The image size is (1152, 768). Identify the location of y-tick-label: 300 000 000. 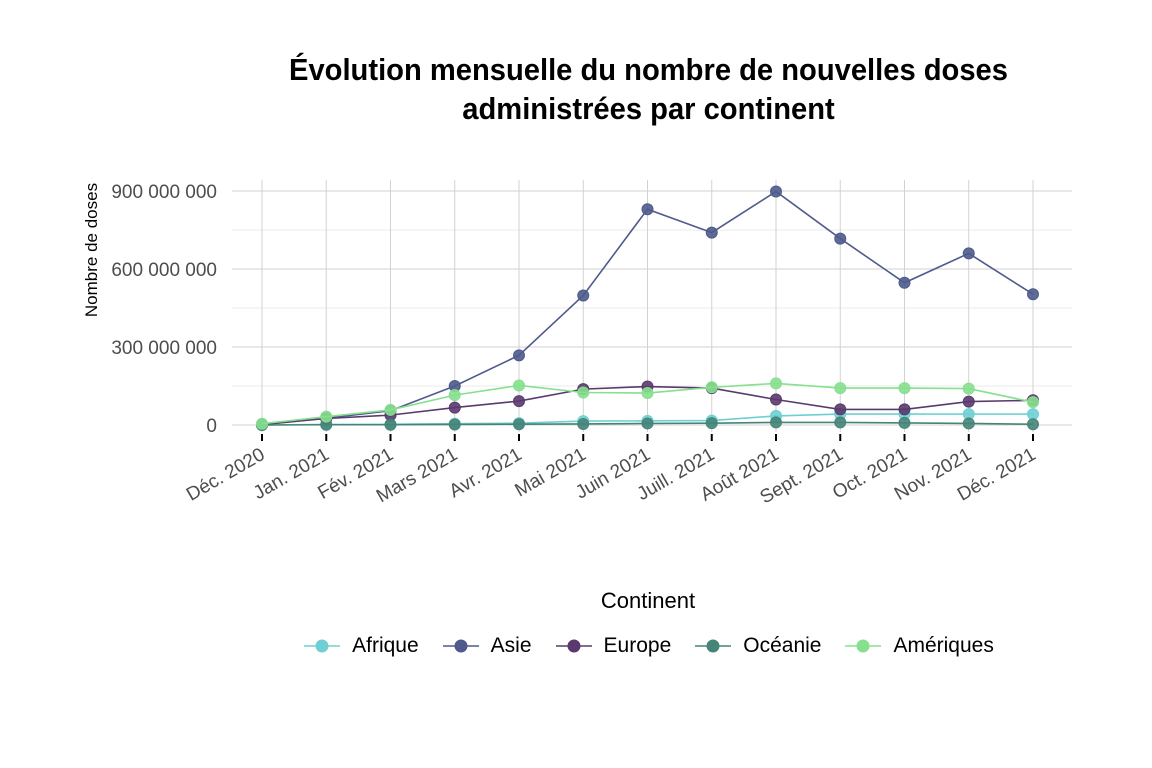
(164, 348).